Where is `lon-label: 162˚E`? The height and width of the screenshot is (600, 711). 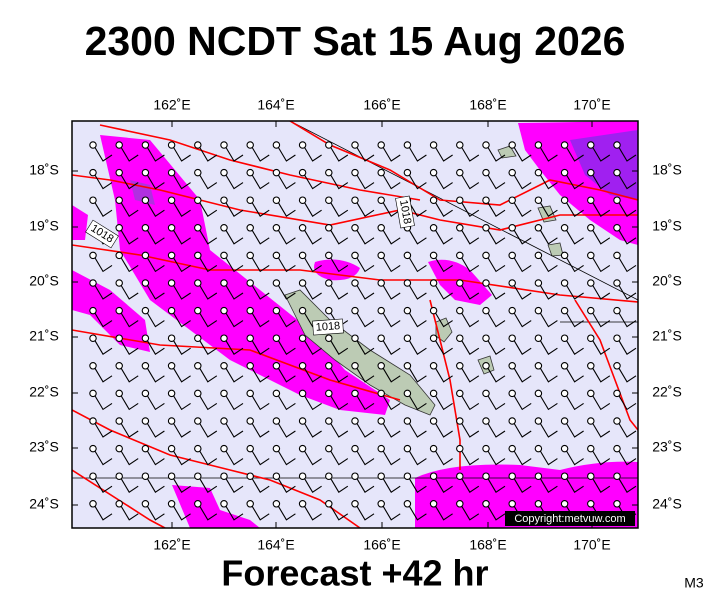 lon-label: 162˚E is located at coordinates (171, 105).